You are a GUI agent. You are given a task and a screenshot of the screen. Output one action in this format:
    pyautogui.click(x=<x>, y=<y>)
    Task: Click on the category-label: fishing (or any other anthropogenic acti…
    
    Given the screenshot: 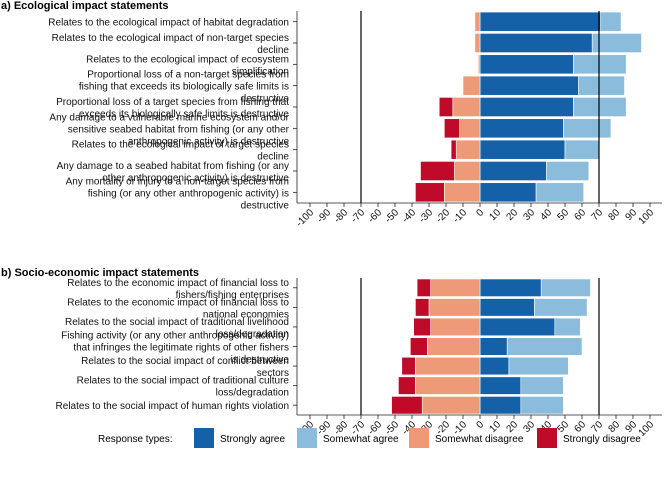 What is the action you would take?
    pyautogui.click(x=188, y=193)
    